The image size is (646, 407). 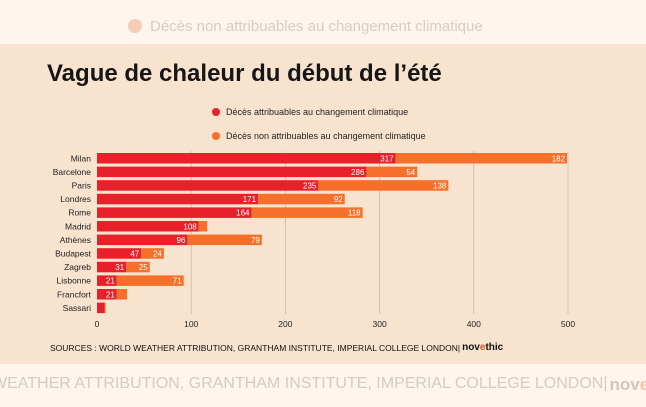 What do you see at coordinates (119, 267) in the screenshot?
I see `data-label-attributable-8: 31` at bounding box center [119, 267].